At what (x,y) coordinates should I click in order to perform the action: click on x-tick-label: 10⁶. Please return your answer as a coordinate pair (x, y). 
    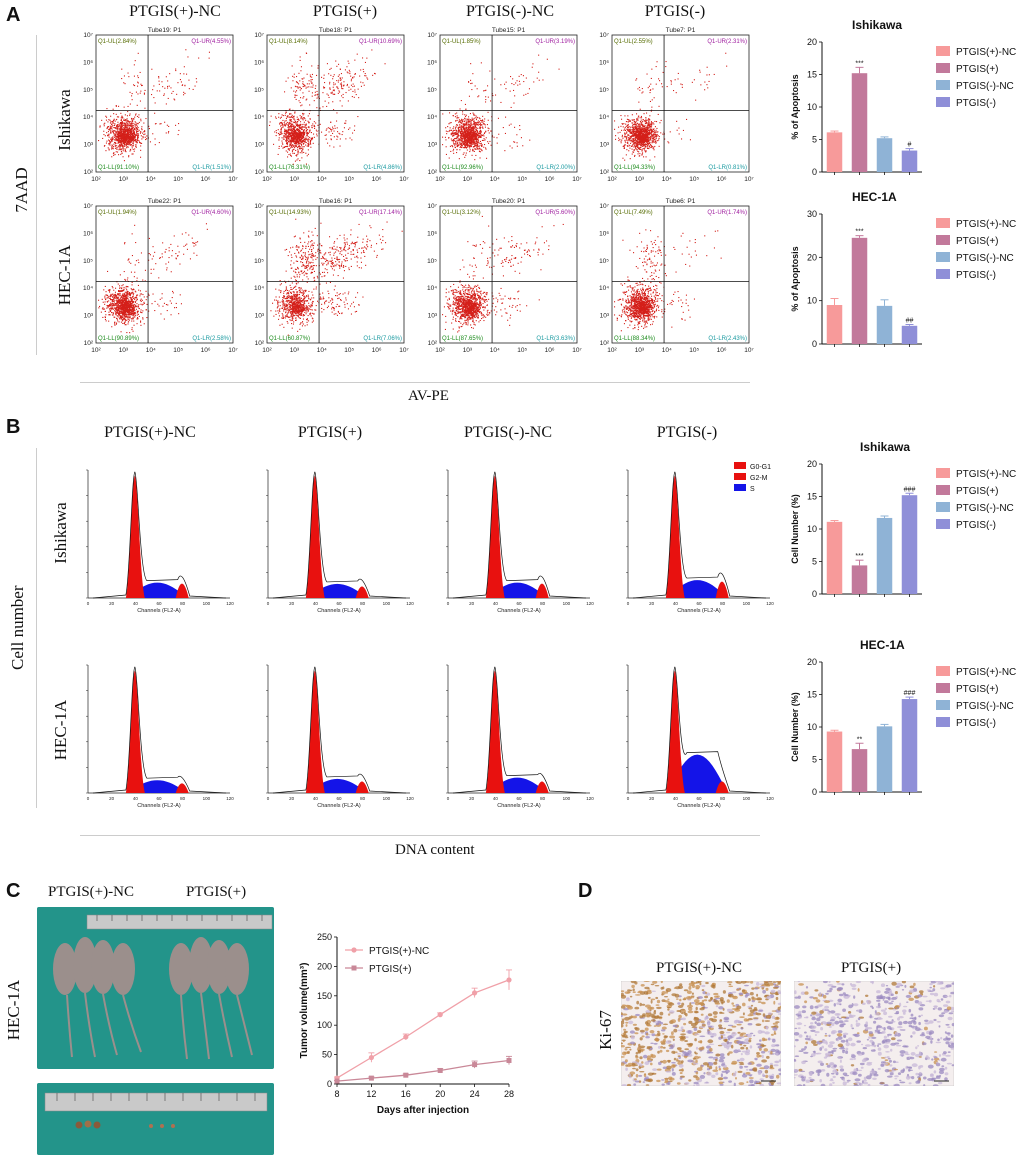
    Looking at the image, I should click on (550, 350).